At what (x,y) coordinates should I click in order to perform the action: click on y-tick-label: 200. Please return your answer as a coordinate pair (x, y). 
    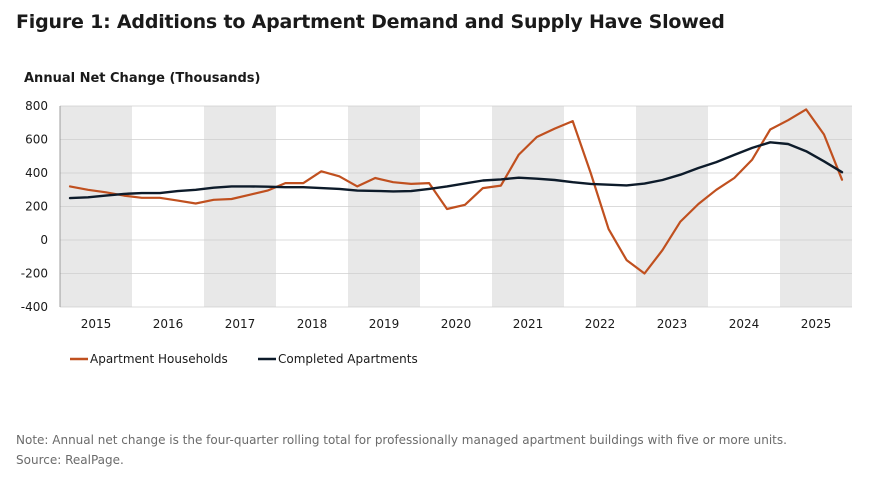
    Looking at the image, I should click on (36, 207).